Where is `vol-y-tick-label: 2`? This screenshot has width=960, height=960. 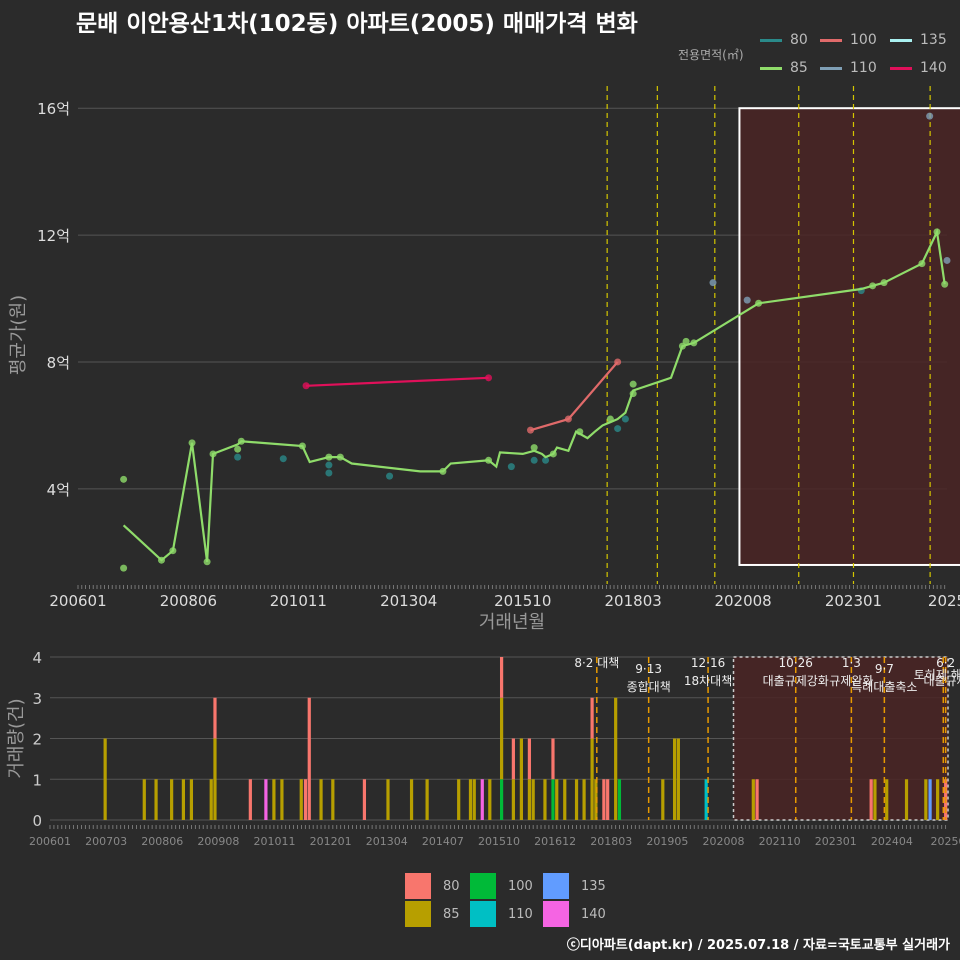 vol-y-tick-label: 2 is located at coordinates (37, 740).